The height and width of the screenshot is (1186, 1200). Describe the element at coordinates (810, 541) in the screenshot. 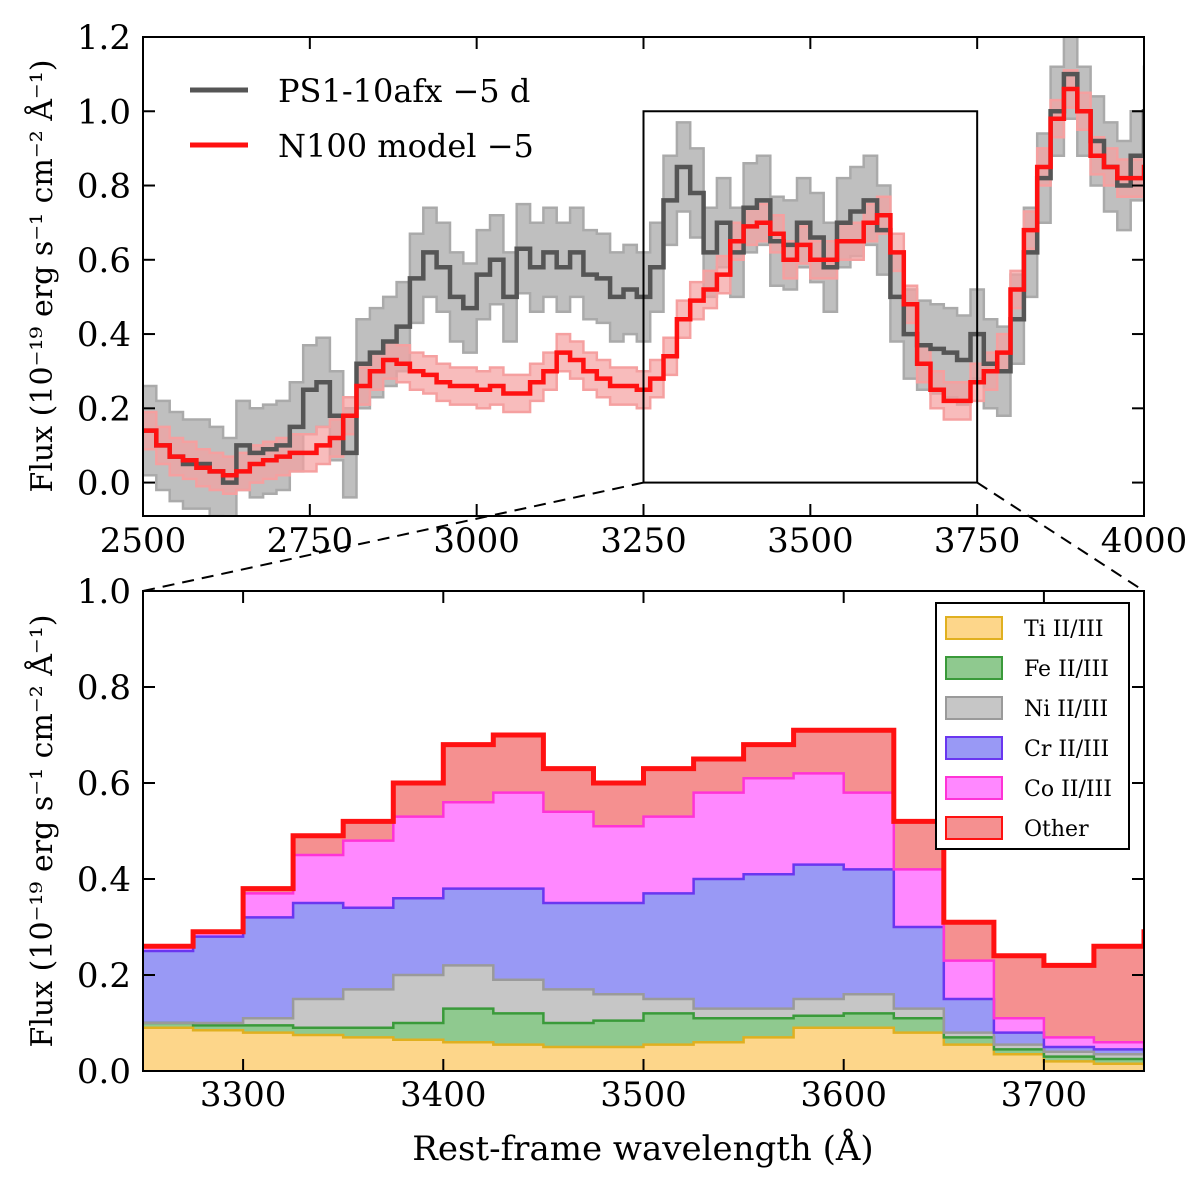

I see `top-x-tick-label: 3500` at that location.